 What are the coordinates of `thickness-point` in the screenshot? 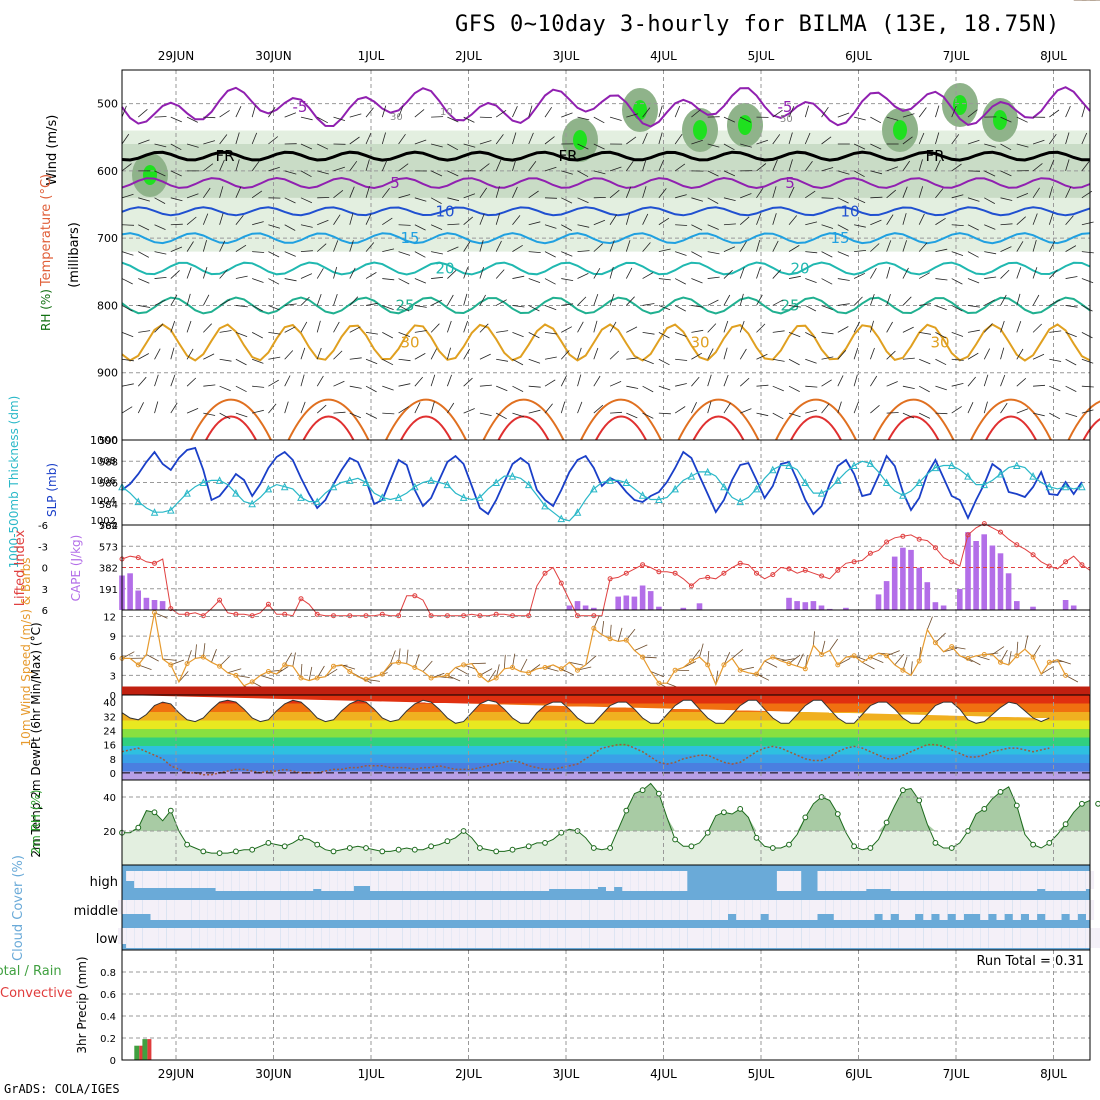 It's located at (463, 497).